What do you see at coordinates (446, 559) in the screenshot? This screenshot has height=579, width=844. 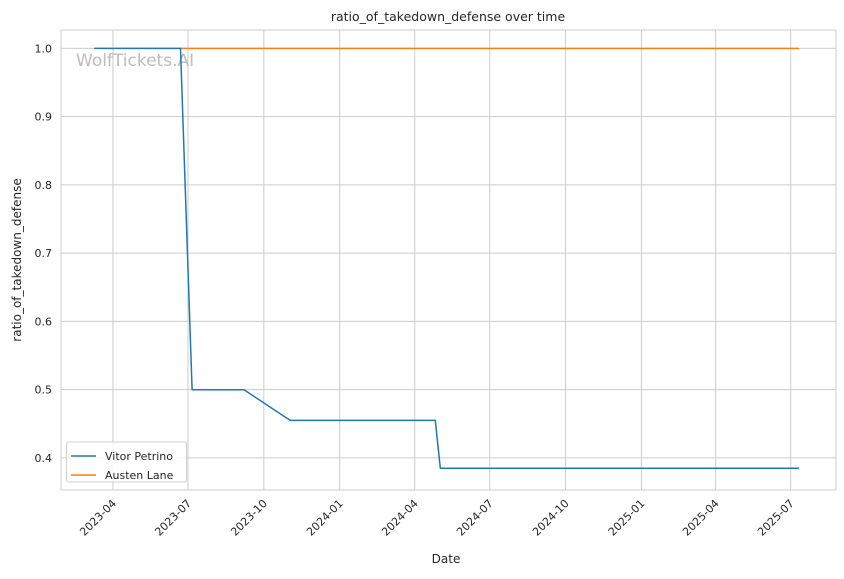 I see `x-axis-label: Date` at bounding box center [446, 559].